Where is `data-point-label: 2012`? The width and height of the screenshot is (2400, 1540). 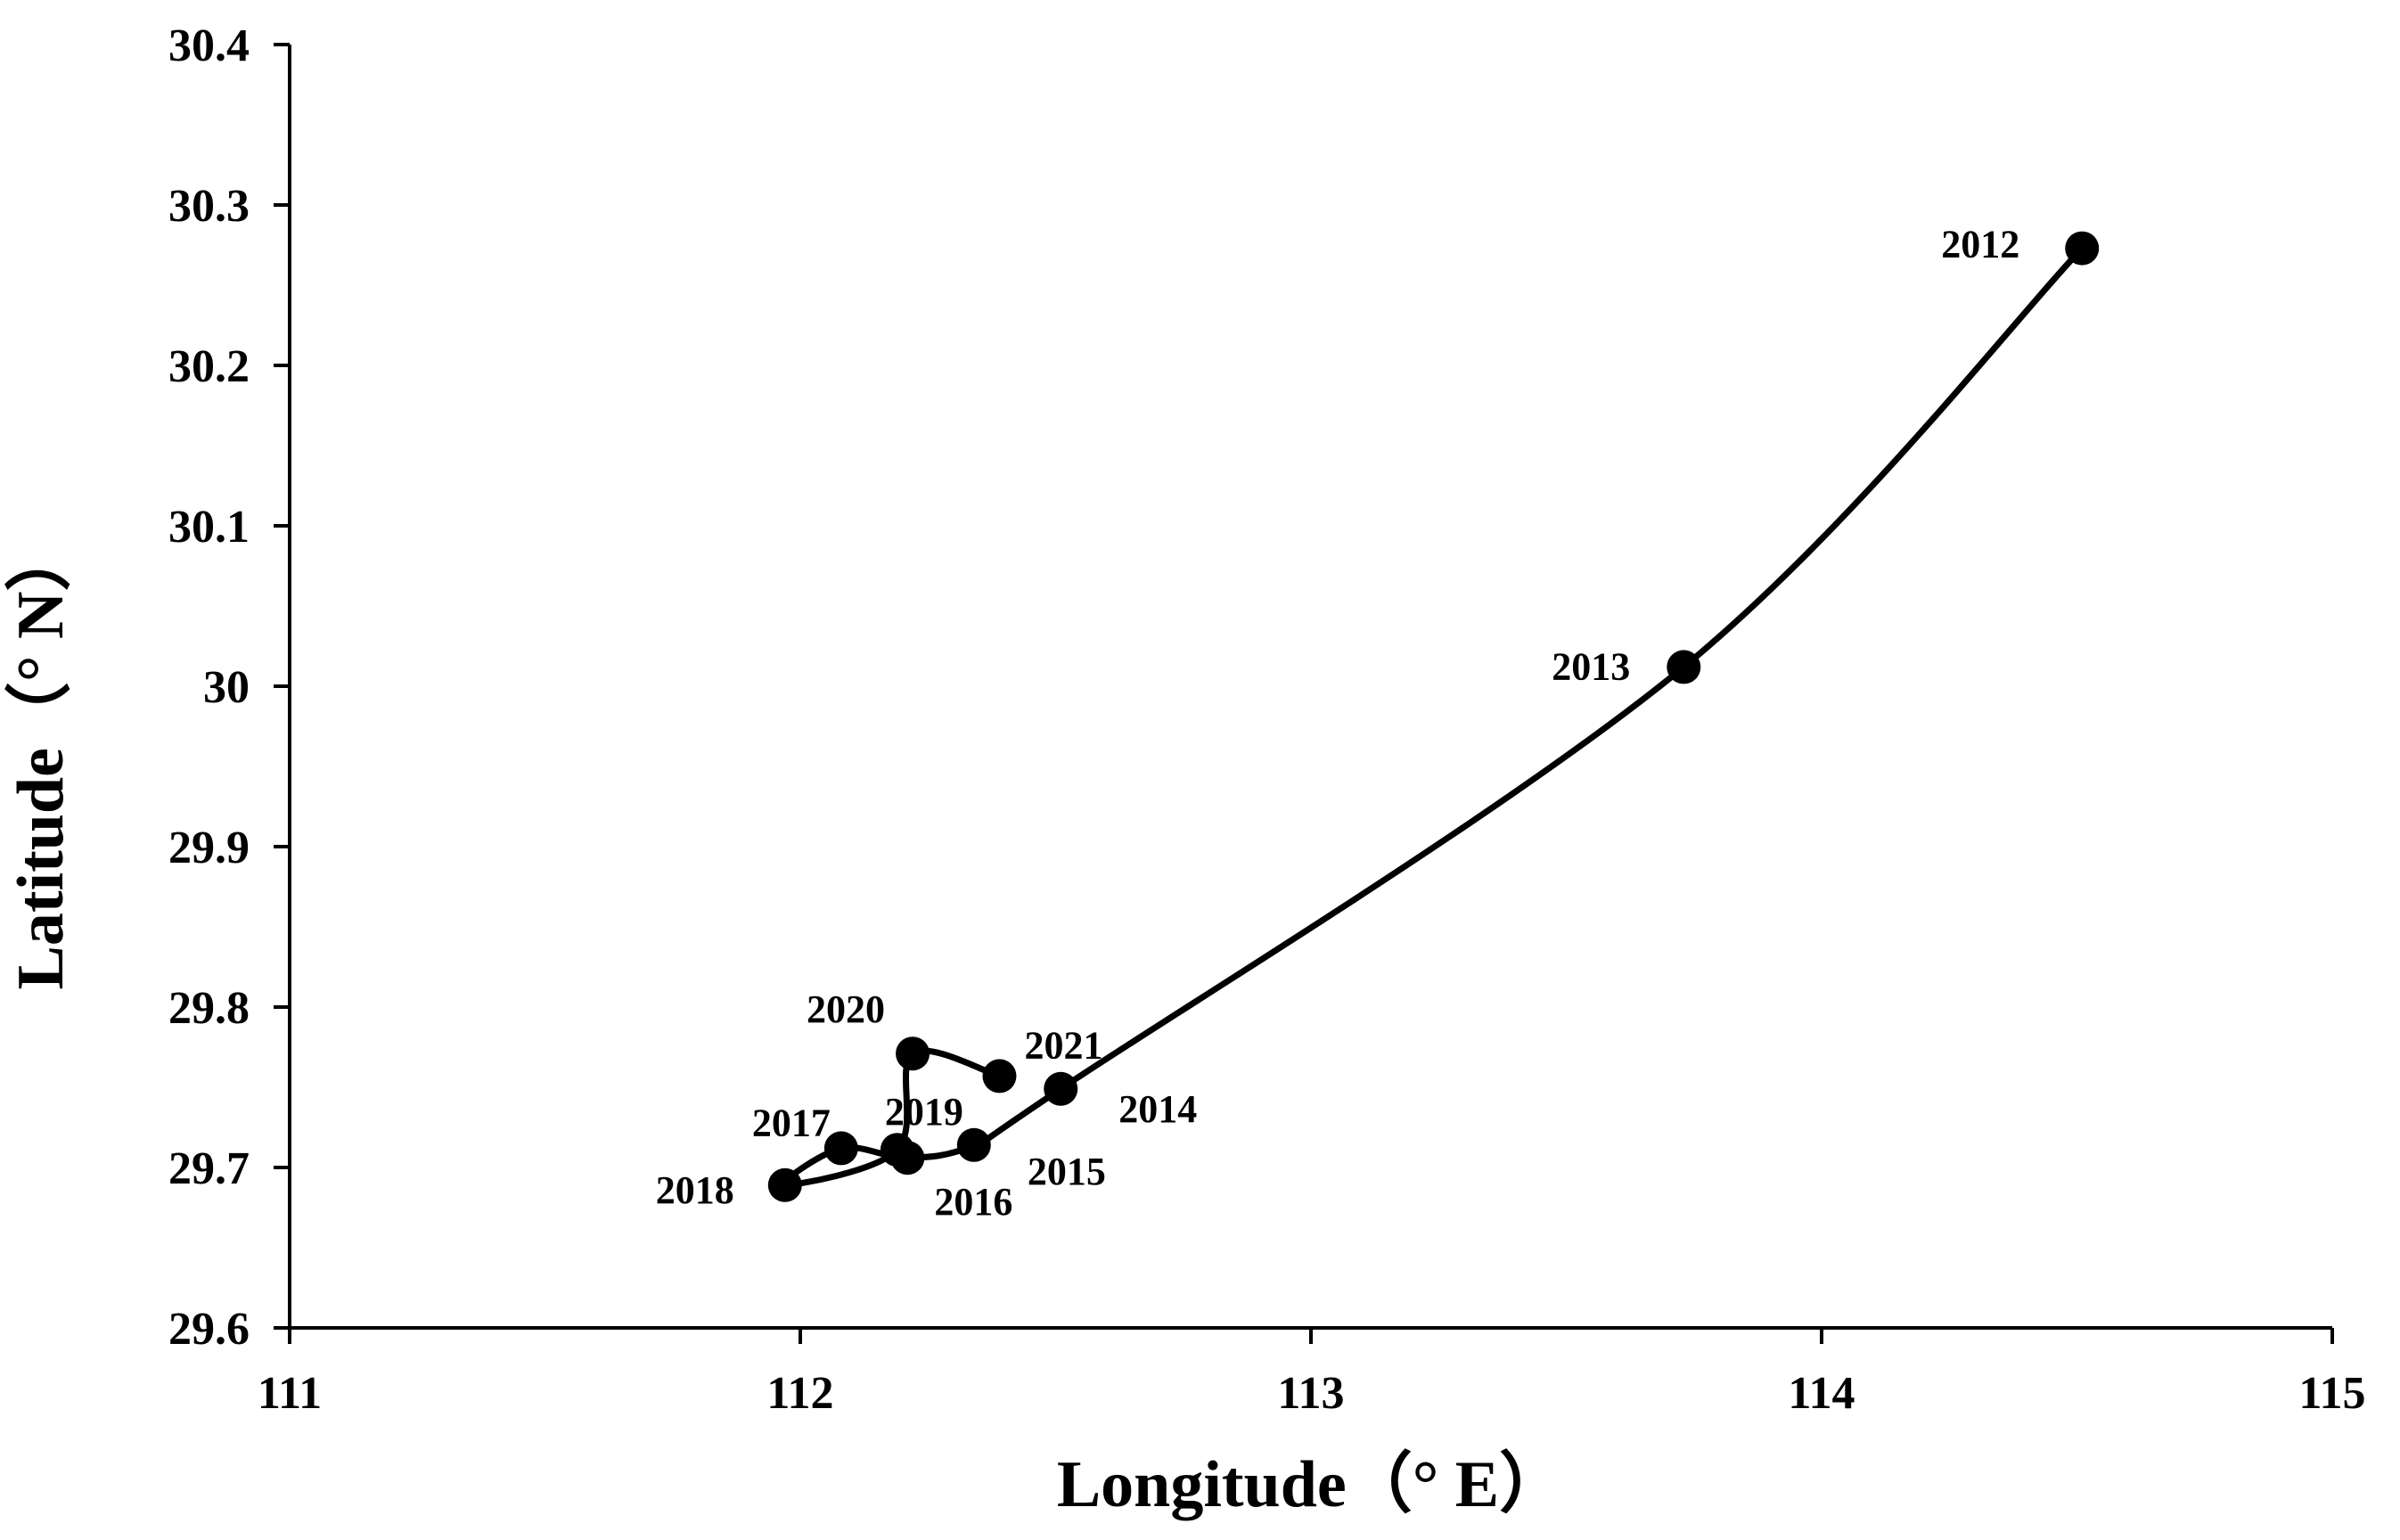
data-point-label: 2012 is located at coordinates (1980, 244).